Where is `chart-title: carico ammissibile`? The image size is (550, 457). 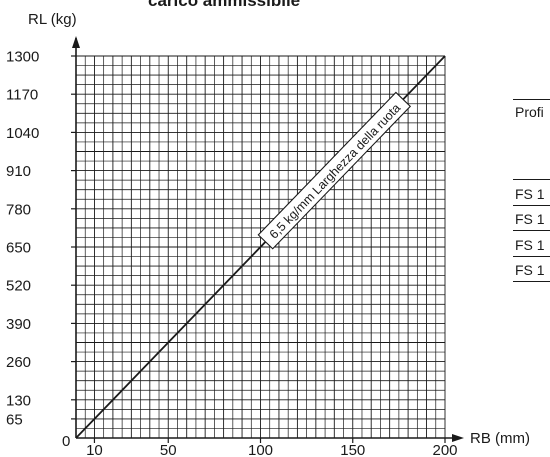 chart-title: carico ammissibile is located at coordinates (224, 5).